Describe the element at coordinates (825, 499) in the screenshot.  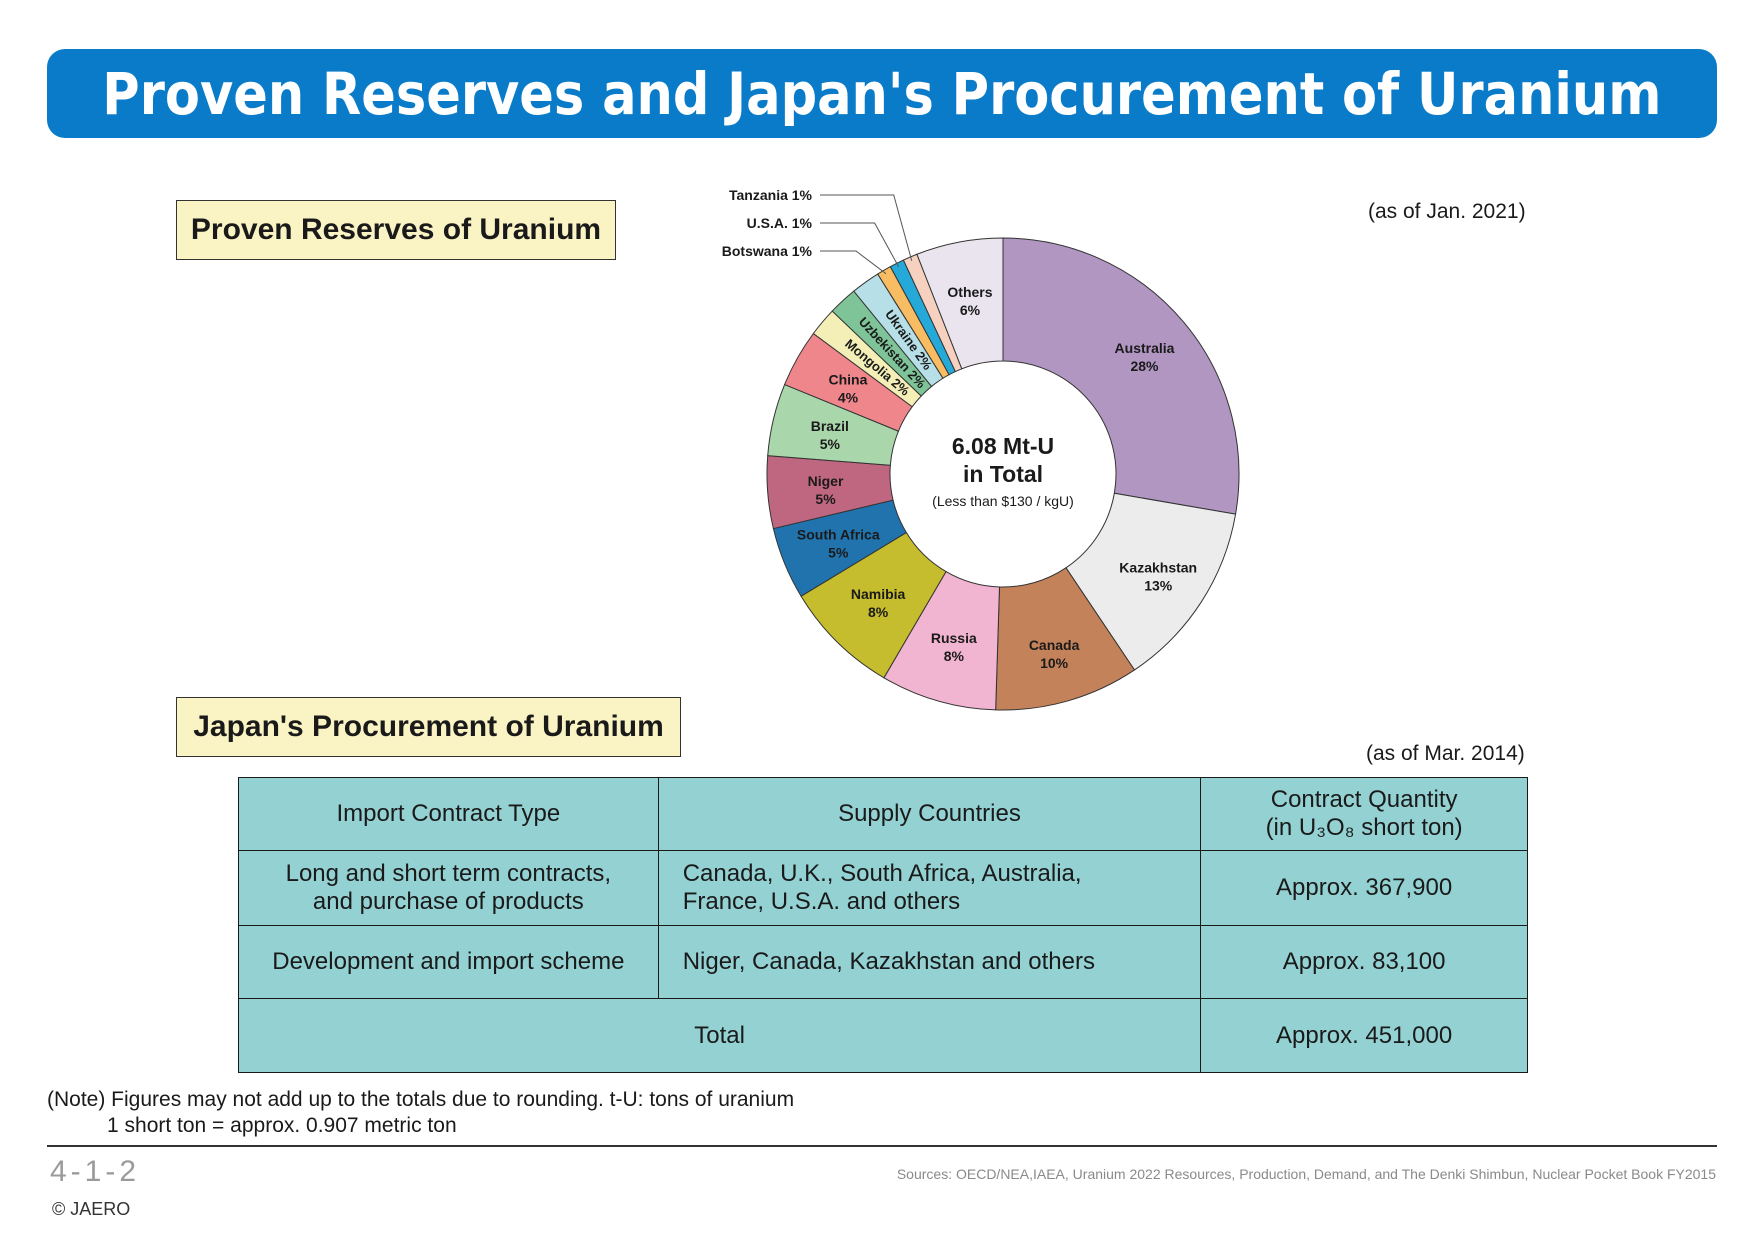
I see `slice-value-niger: 5%` at that location.